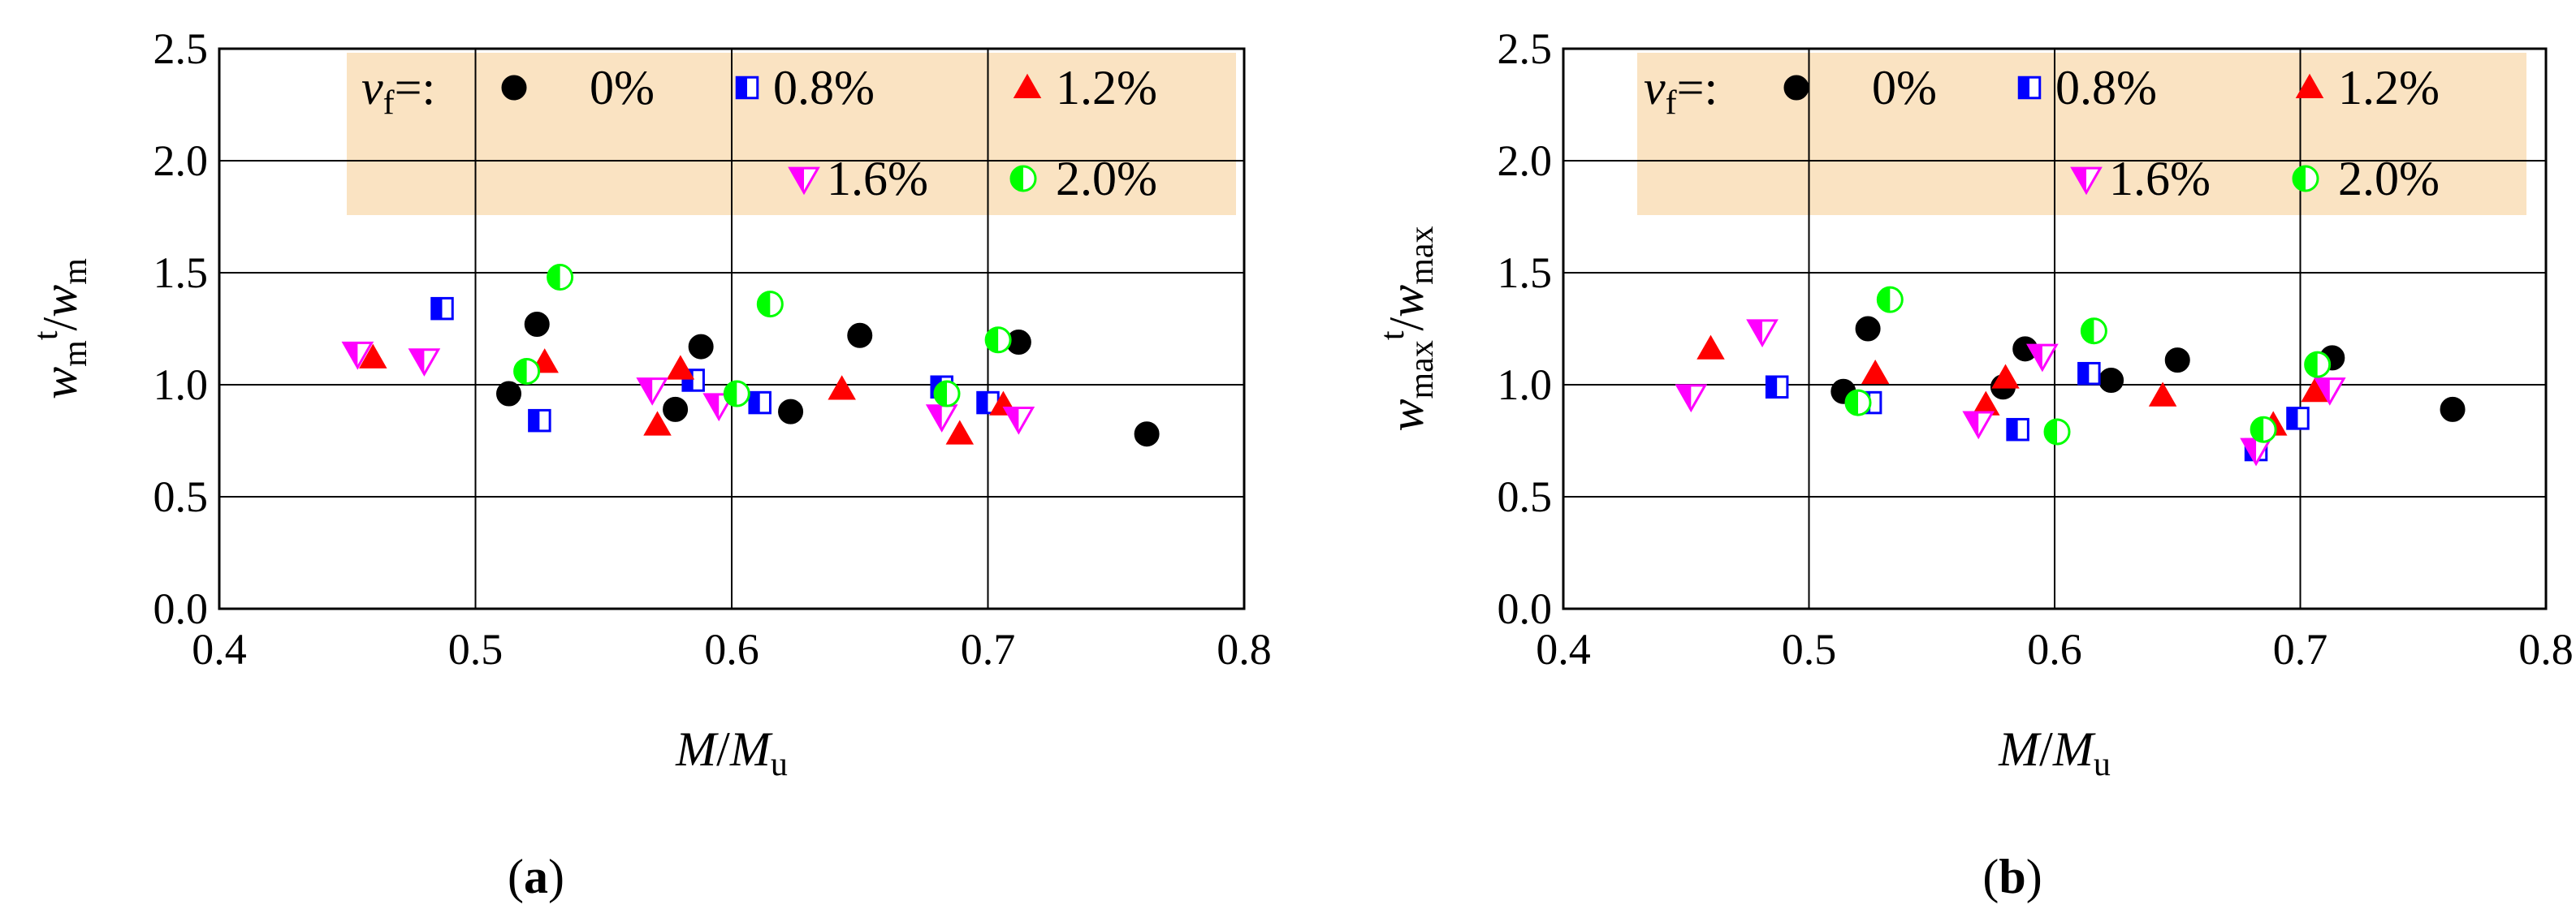 This screenshot has height=918, width=2576. Describe the element at coordinates (476, 650) in the screenshot. I see `panel-a-xtick-1: 0.5` at that location.